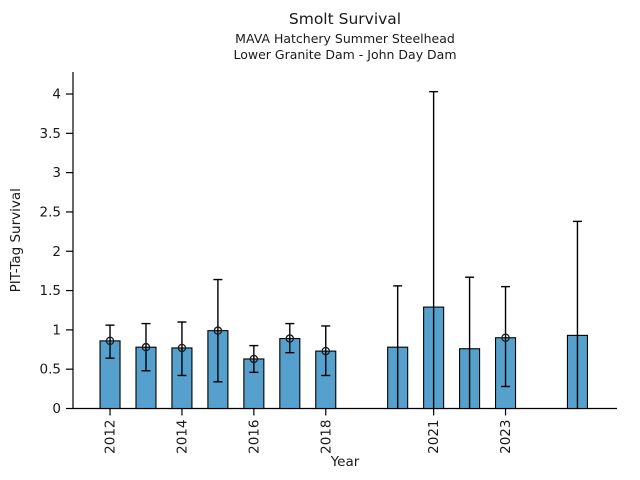 Image resolution: width=640 pixels, height=480 pixels. Describe the element at coordinates (111, 437) in the screenshot. I see `x-tick-label: 2012` at that location.